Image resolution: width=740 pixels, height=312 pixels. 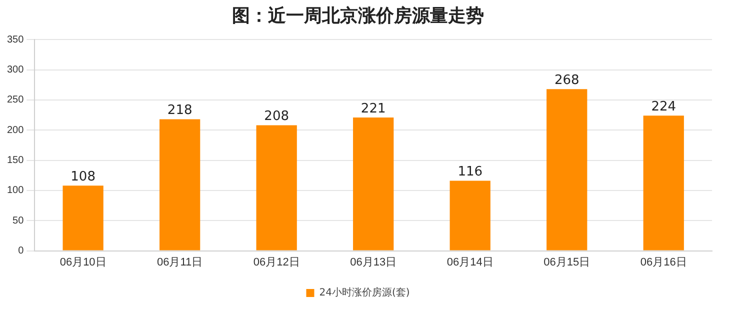 What do you see at coordinates (15, 100) in the screenshot?
I see `y-tick-label: 250` at bounding box center [15, 100].